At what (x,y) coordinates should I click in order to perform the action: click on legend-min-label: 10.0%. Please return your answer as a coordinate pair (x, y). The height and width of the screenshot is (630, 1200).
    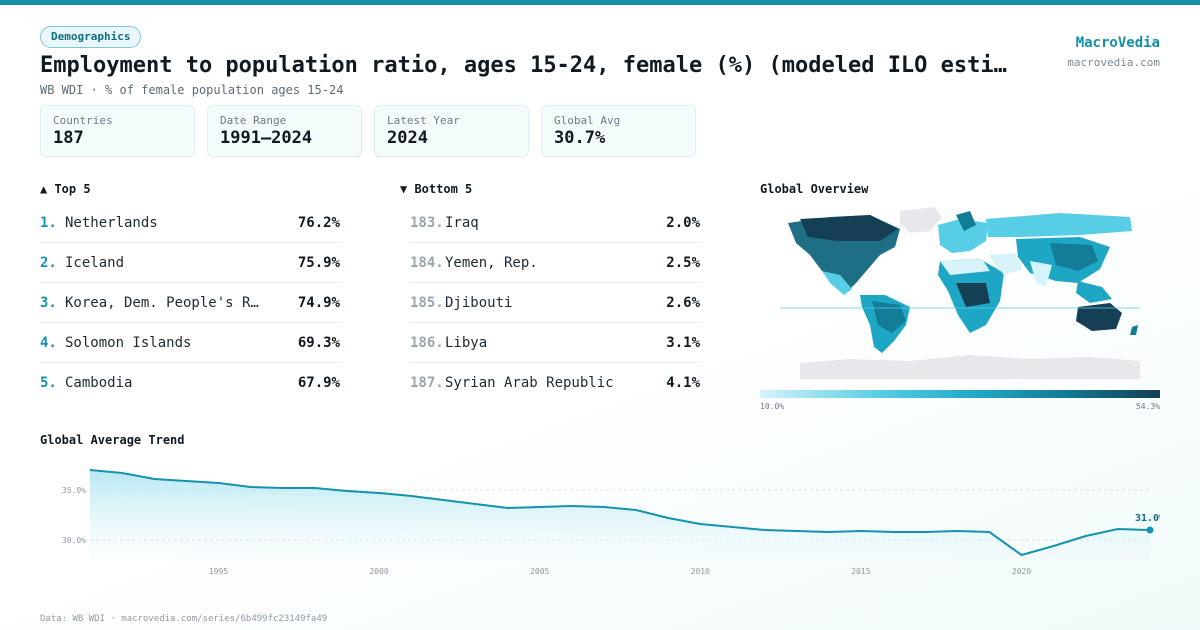
    Looking at the image, I should click on (772, 406).